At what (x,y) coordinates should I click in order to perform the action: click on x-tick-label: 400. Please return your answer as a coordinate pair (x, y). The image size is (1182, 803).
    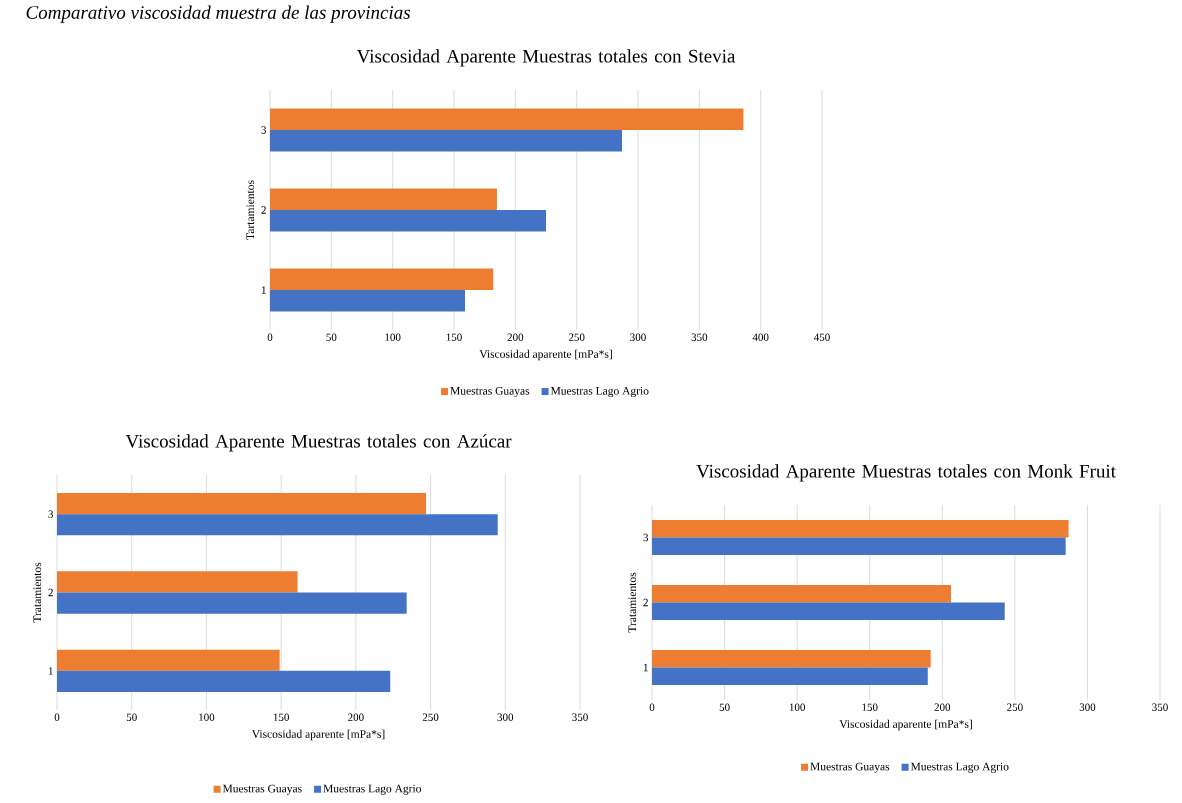
    Looking at the image, I should click on (760, 337).